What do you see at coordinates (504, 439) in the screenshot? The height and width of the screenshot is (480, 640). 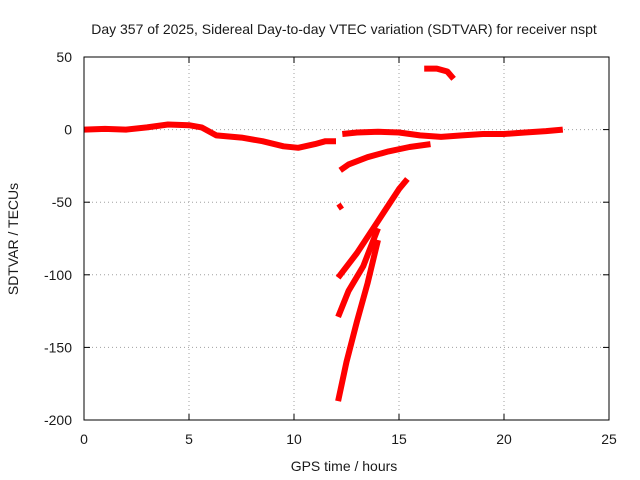 I see `x-tick-label: 20` at bounding box center [504, 439].